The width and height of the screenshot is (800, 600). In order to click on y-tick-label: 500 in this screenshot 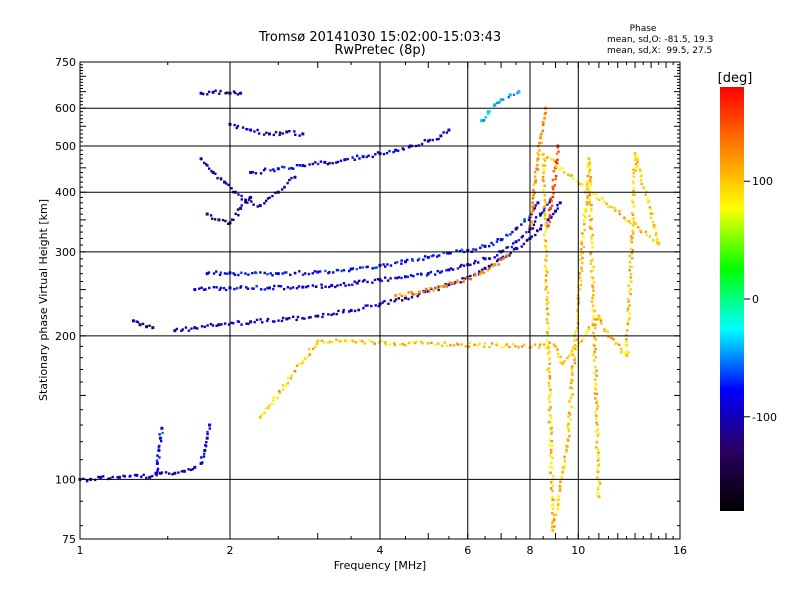, I will do `click(65, 146)`.